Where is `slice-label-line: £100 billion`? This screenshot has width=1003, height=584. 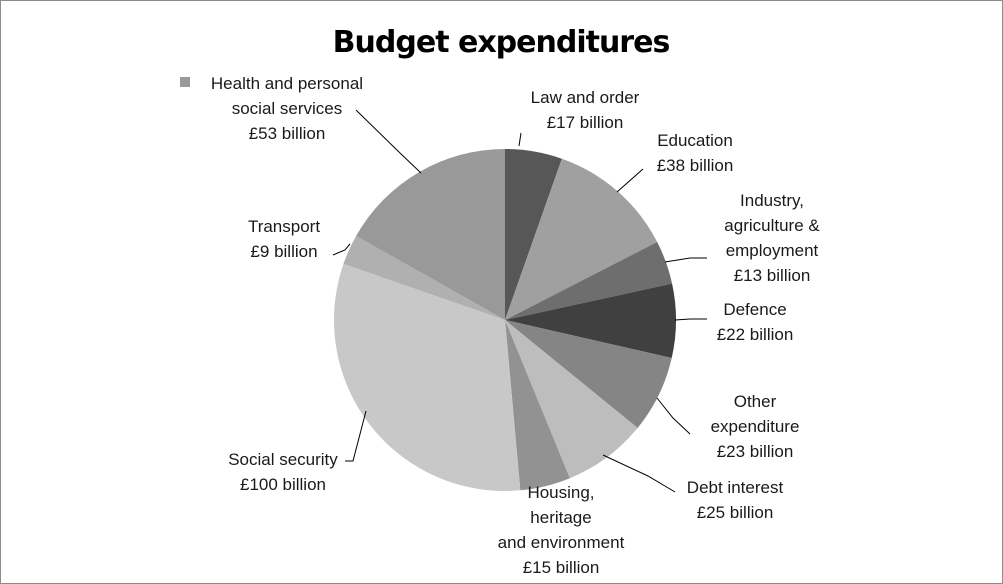
slice-label-line: £100 billion is located at coordinates (283, 484).